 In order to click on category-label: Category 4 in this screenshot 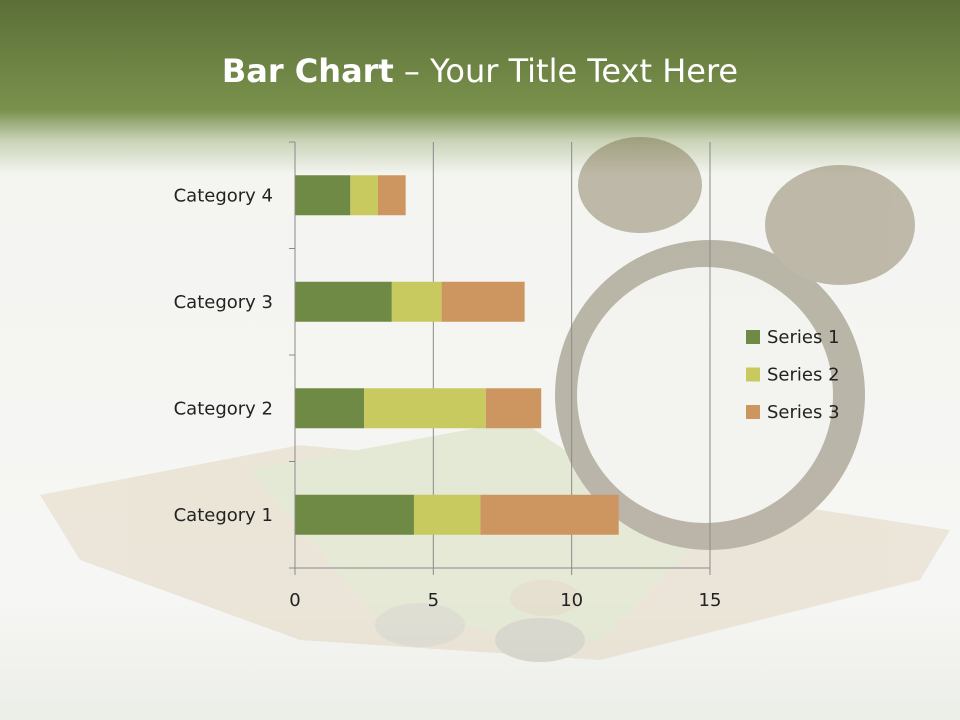, I will do `click(223, 195)`.